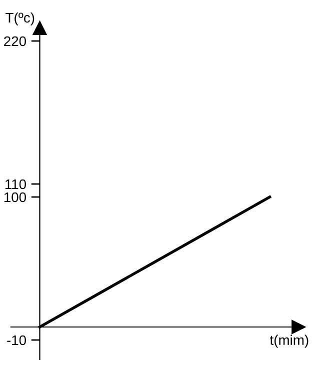 The height and width of the screenshot is (368, 321). What do you see at coordinates (20, 19) in the screenshot?
I see `y-axis-title: T(ºc)` at bounding box center [20, 19].